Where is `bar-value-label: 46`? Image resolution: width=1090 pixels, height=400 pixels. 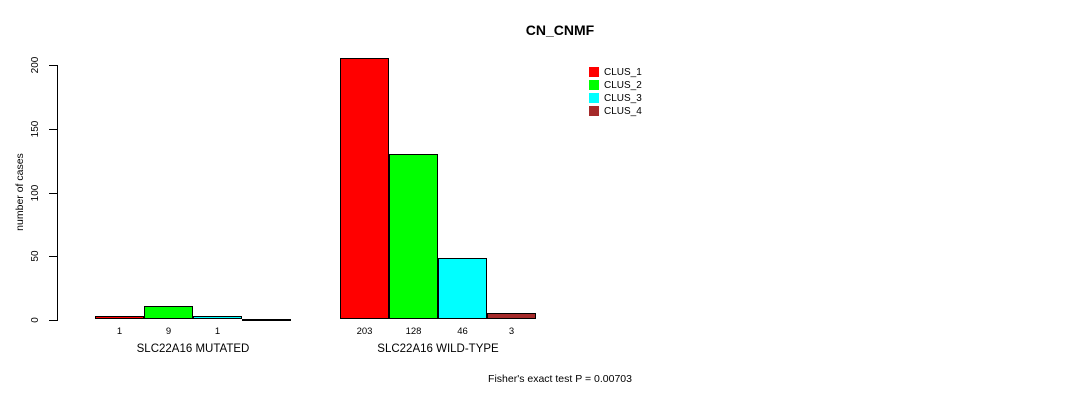
bar-value-label: 46 is located at coordinates (462, 331).